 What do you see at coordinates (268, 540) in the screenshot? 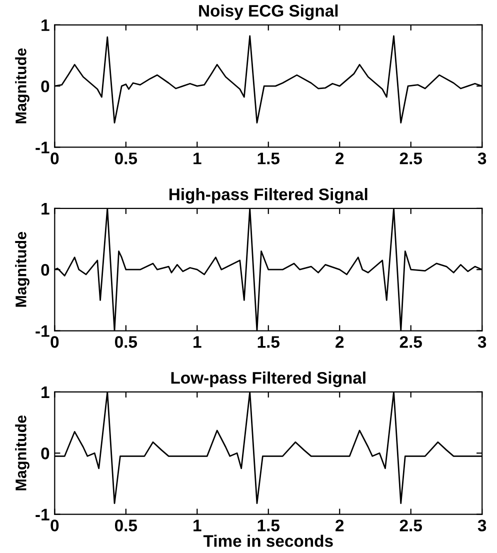
I see `x-axis-title: Time in seconds` at bounding box center [268, 540].